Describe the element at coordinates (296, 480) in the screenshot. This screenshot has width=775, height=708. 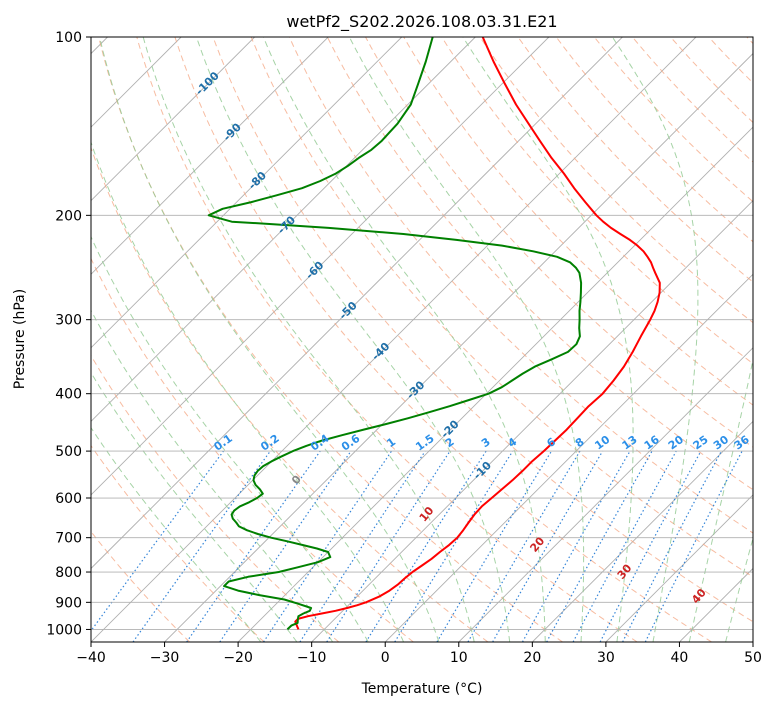
I see `line-label: 0` at that location.